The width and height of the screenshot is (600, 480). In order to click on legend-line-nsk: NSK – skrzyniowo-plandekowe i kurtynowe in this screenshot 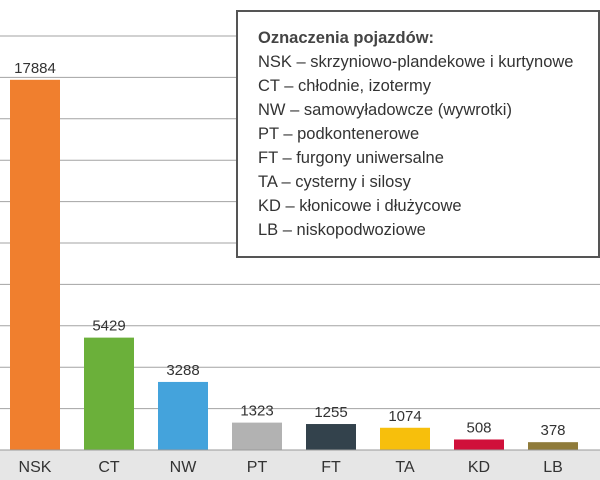, I will do `click(416, 62)`.